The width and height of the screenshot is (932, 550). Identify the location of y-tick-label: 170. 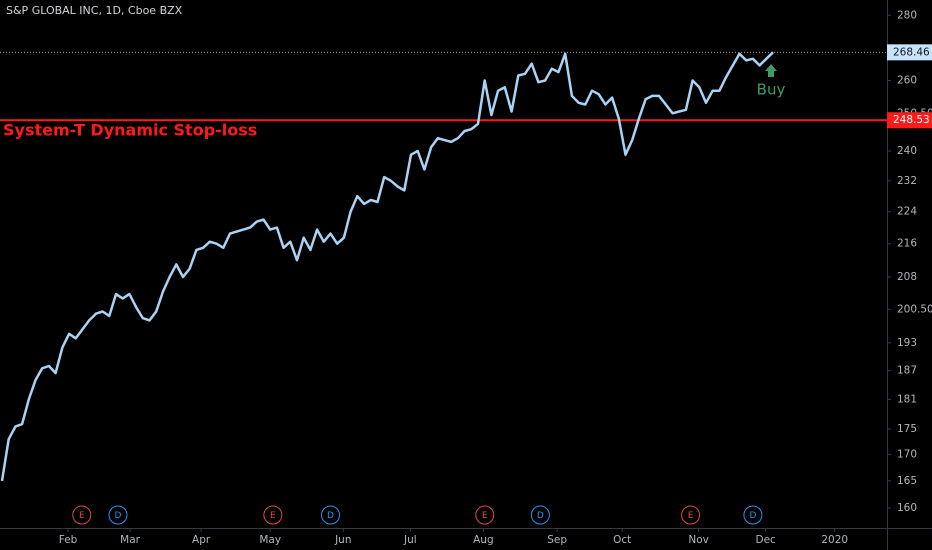
(907, 455).